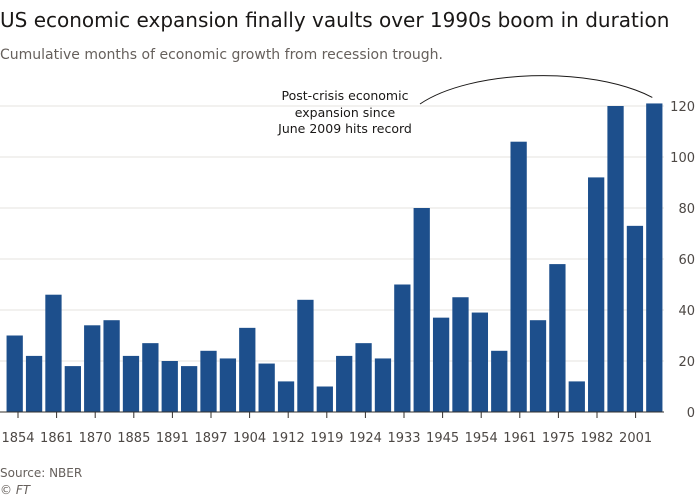  What do you see at coordinates (133, 438) in the screenshot?
I see `x-tick-label: 1885` at bounding box center [133, 438].